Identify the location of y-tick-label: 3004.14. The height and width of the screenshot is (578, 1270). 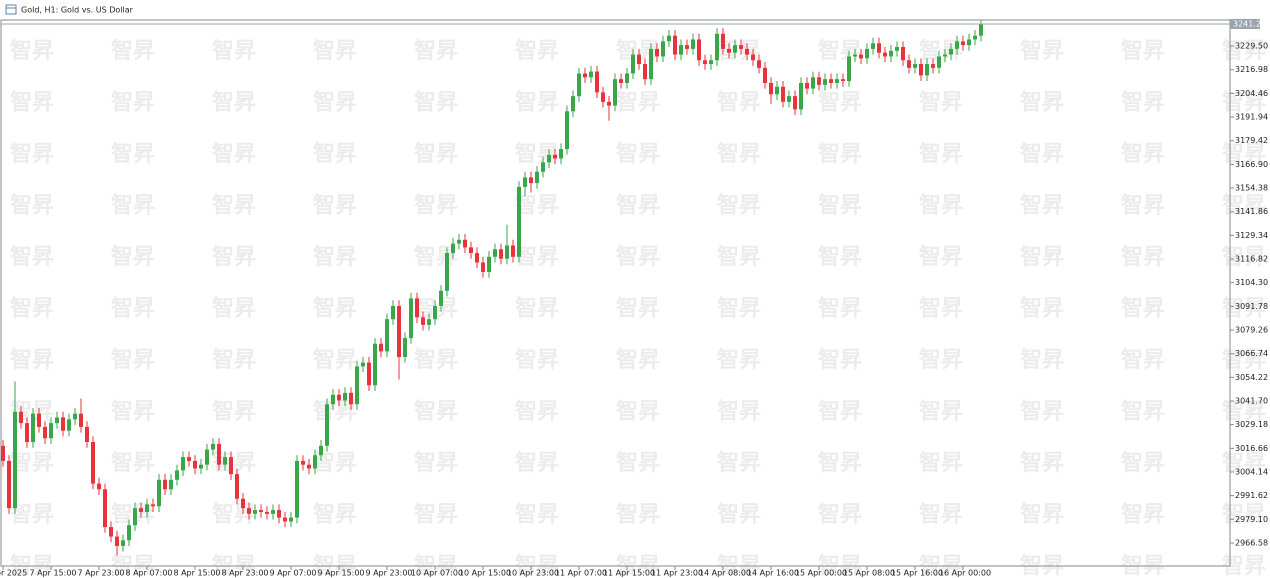
(1251, 471).